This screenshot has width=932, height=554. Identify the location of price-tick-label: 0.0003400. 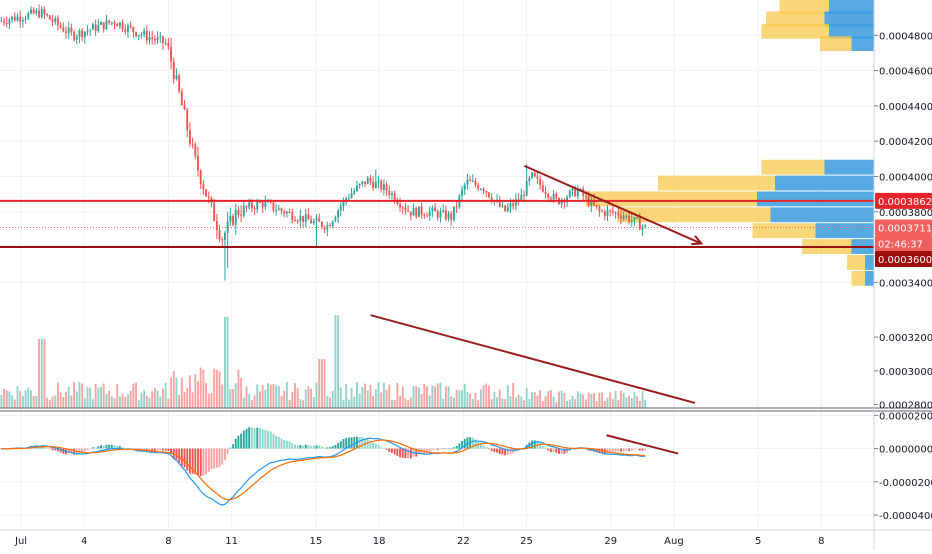
(905, 283).